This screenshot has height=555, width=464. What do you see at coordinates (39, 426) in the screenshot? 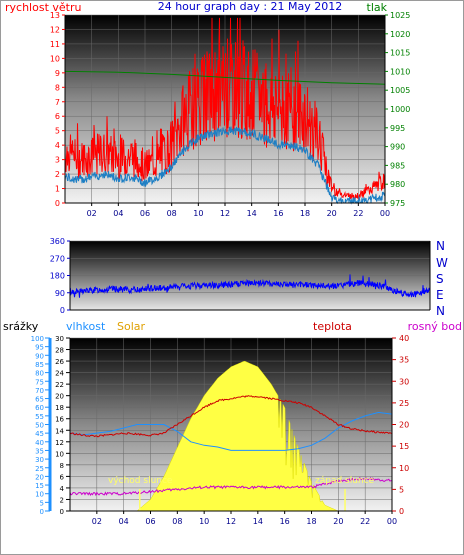
I see `precip-tick-label: 50` at bounding box center [39, 426].